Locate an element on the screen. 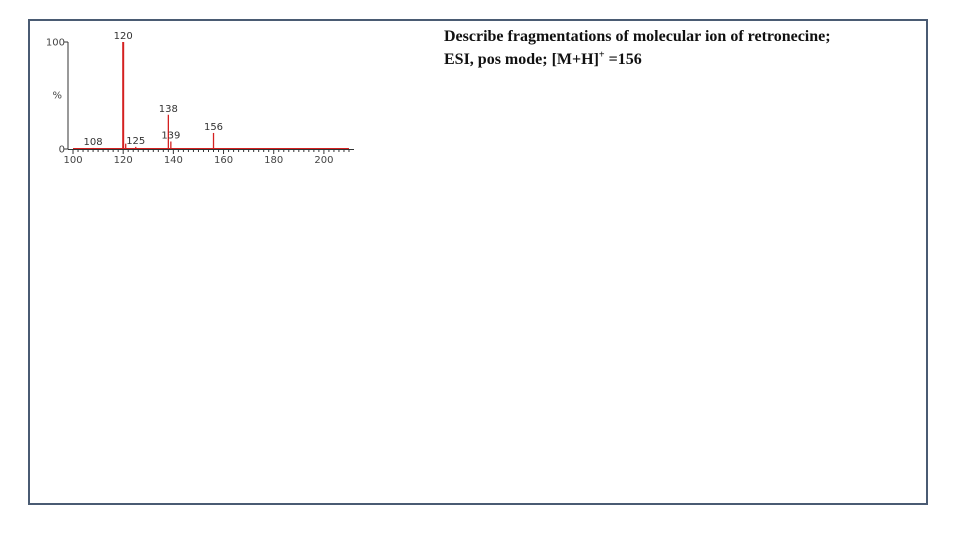 The height and width of the screenshot is (540, 960). x-tick-label: 180 is located at coordinates (273, 160).